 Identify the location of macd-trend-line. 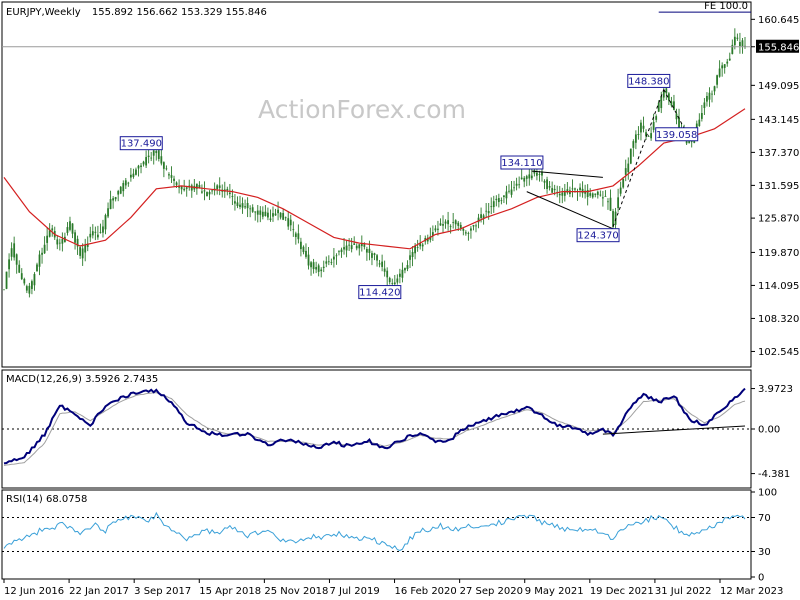
(674, 430).